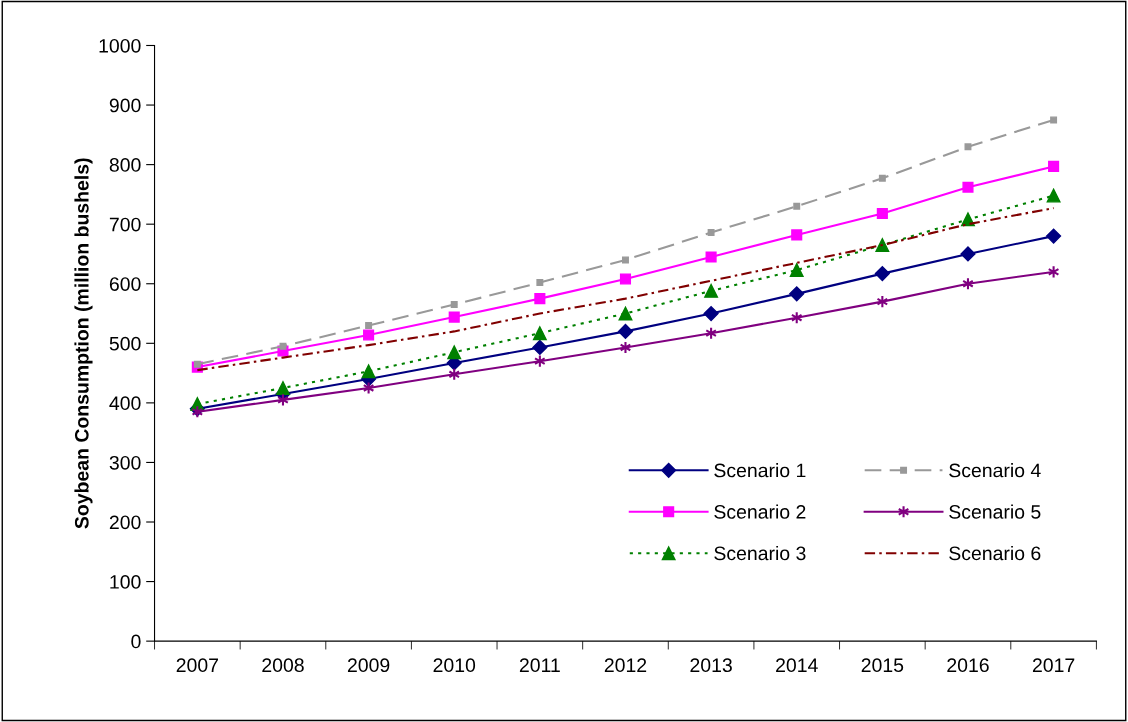 Image resolution: width=1128 pixels, height=722 pixels. I want to click on y-axis-title: Soybean Consumption (million bushels), so click(83, 343).